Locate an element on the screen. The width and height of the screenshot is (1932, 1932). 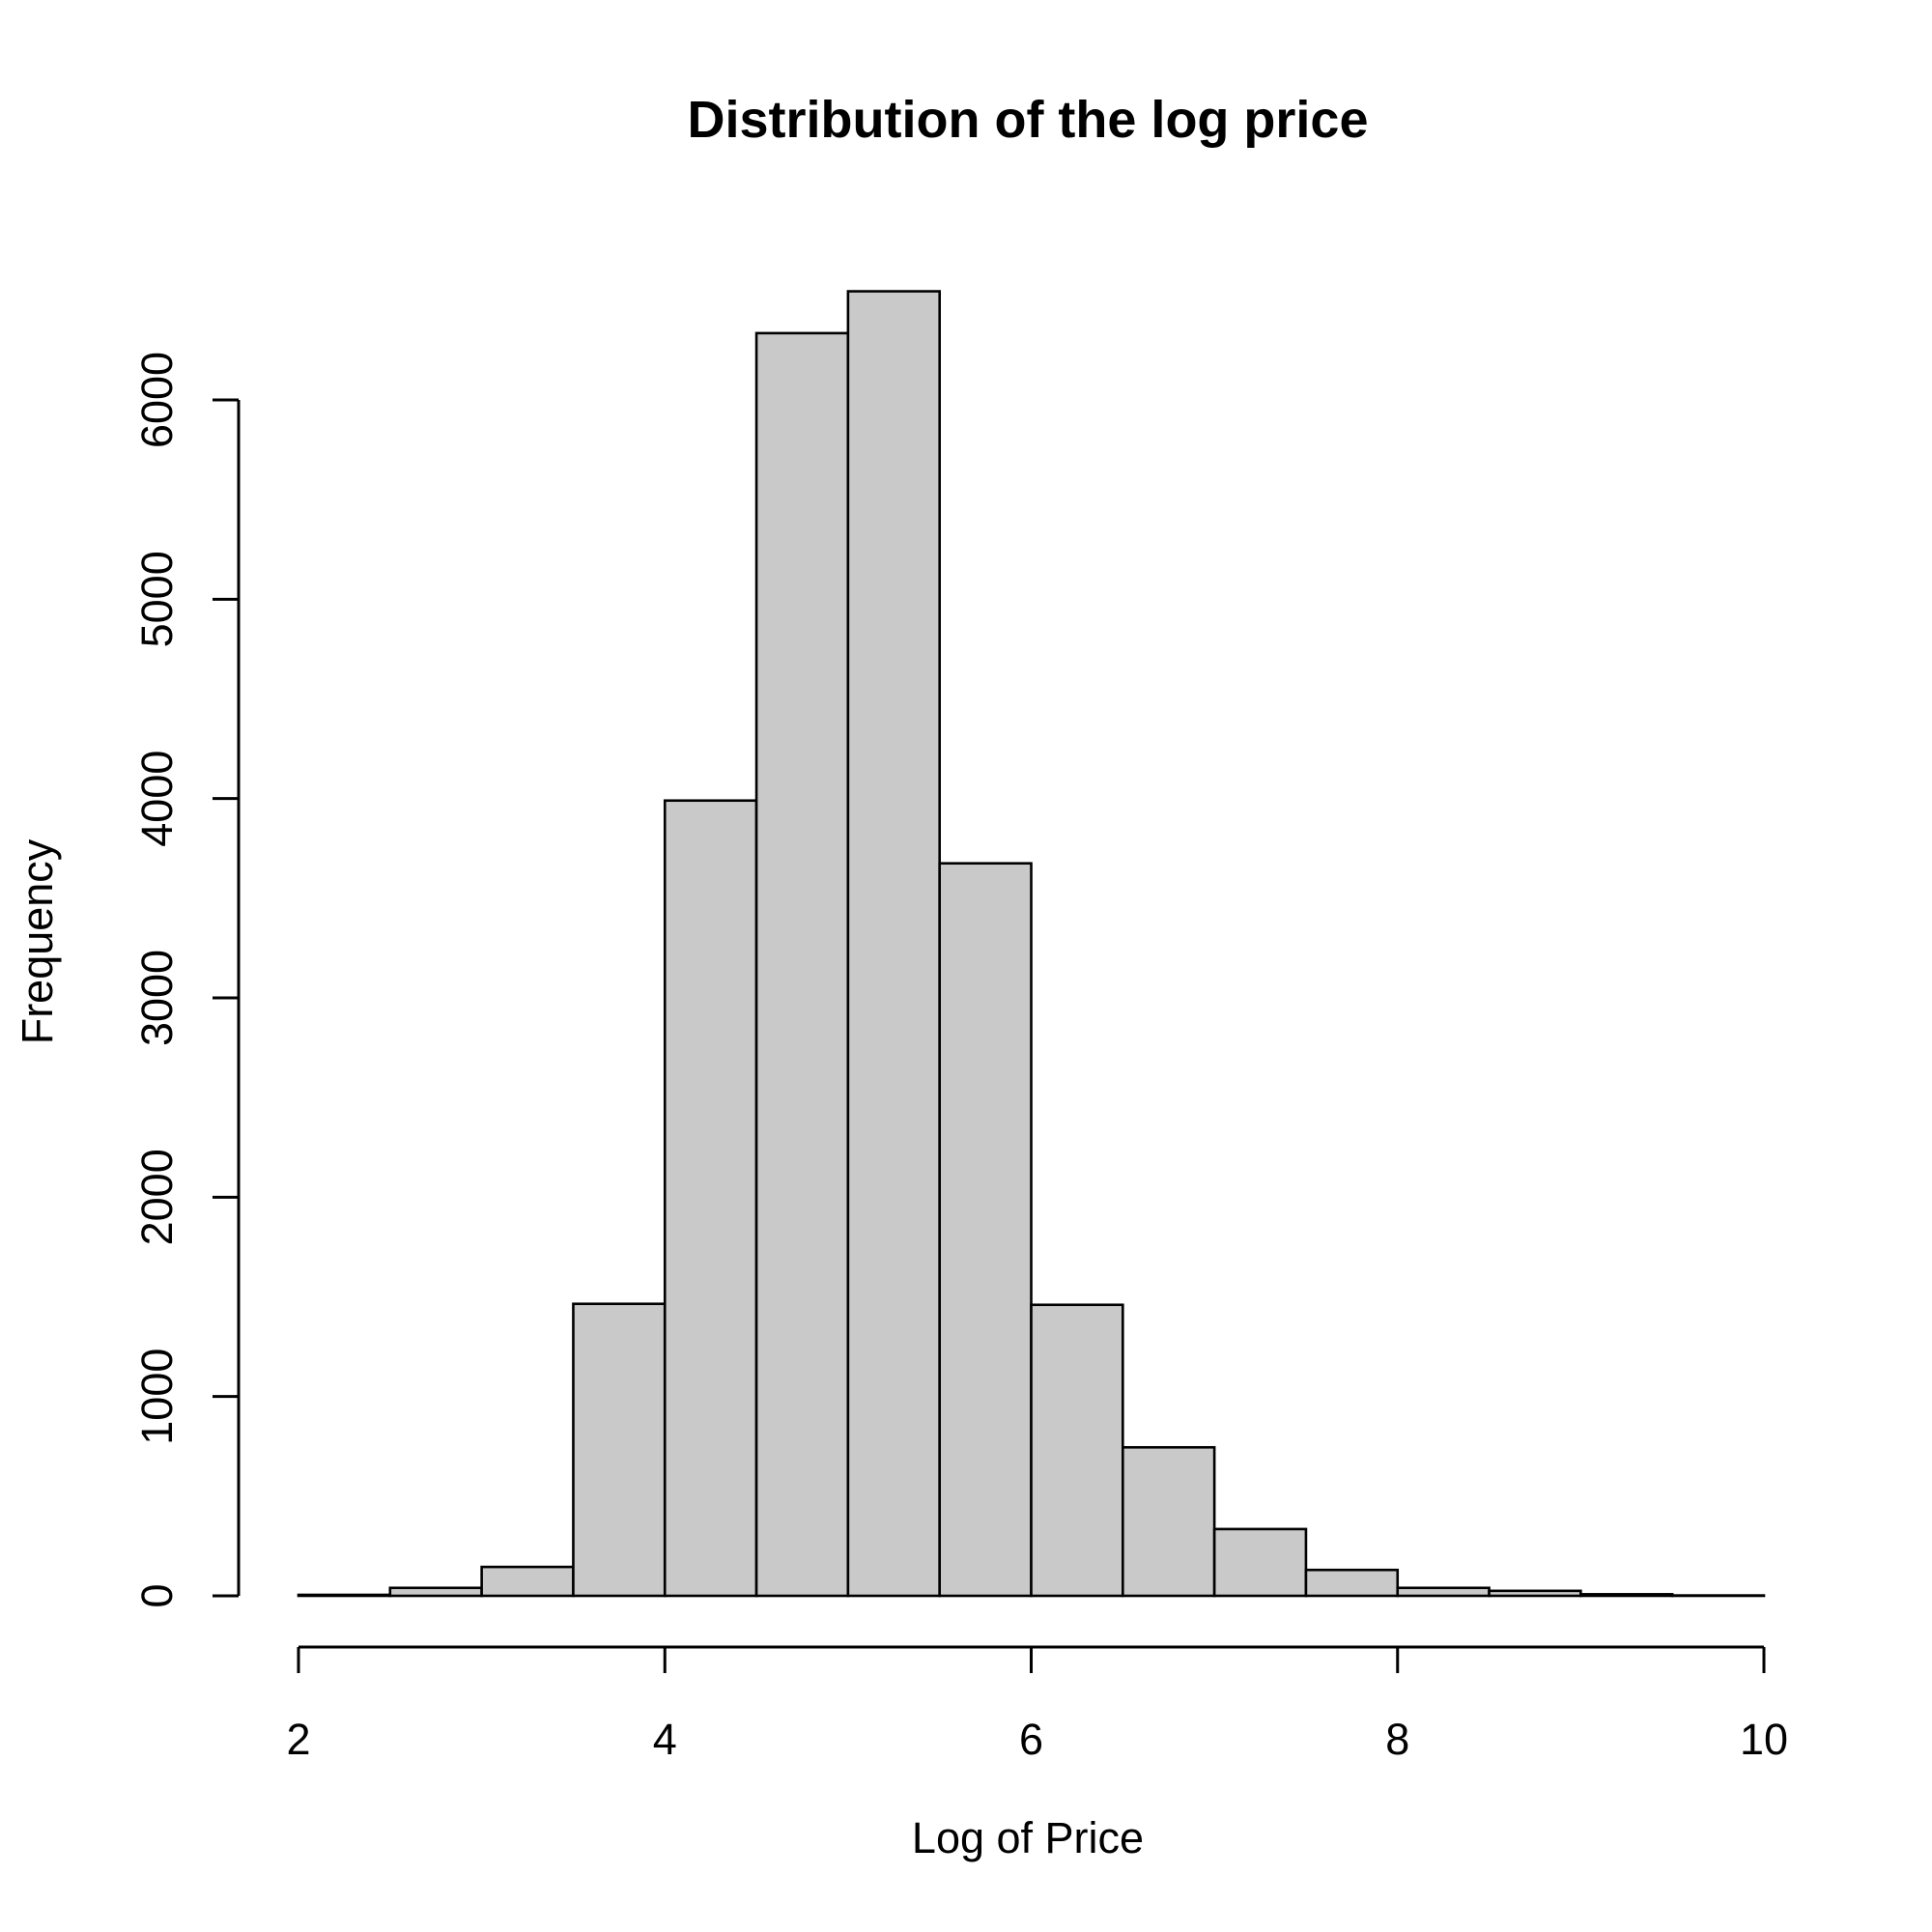
y-tick-label: 3000 is located at coordinates (157, 998).